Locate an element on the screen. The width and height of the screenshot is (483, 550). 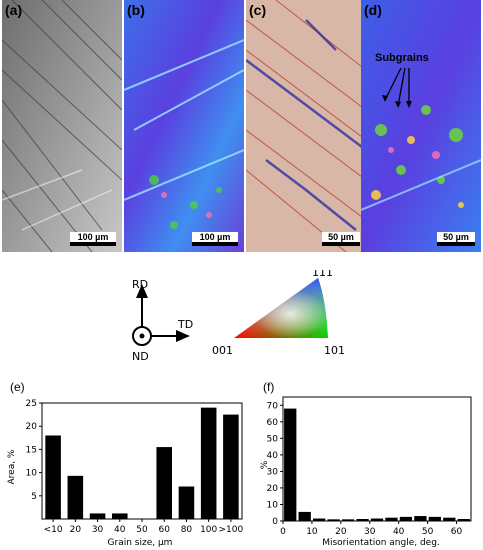
scale-text-c: 50 µm is located at coordinates (341, 237).